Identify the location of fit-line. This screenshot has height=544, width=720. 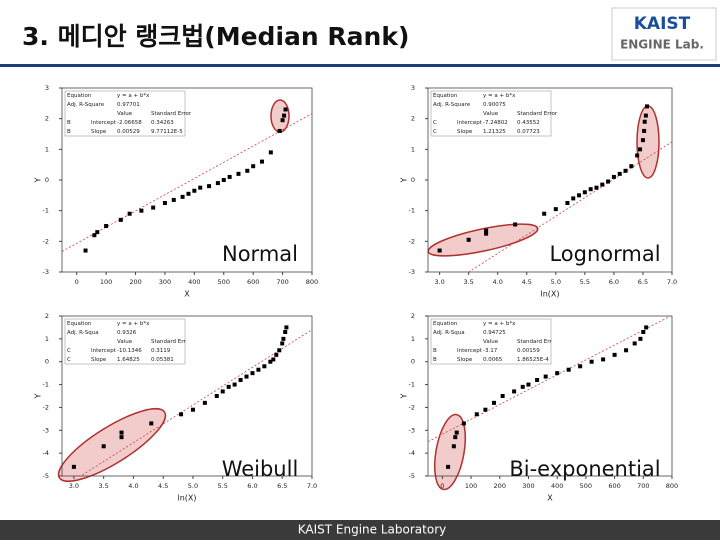
(187, 182).